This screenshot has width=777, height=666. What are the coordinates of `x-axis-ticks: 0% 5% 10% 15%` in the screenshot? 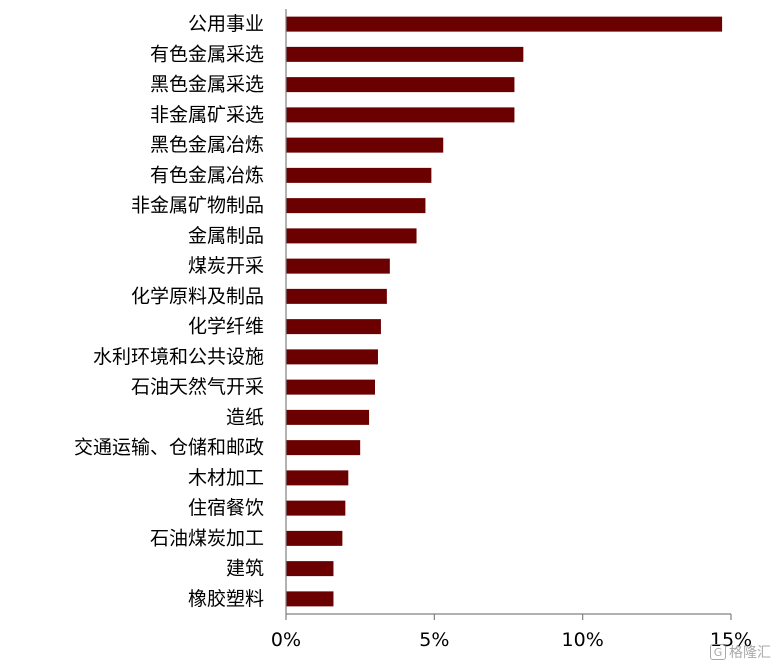 It's located at (511, 632).